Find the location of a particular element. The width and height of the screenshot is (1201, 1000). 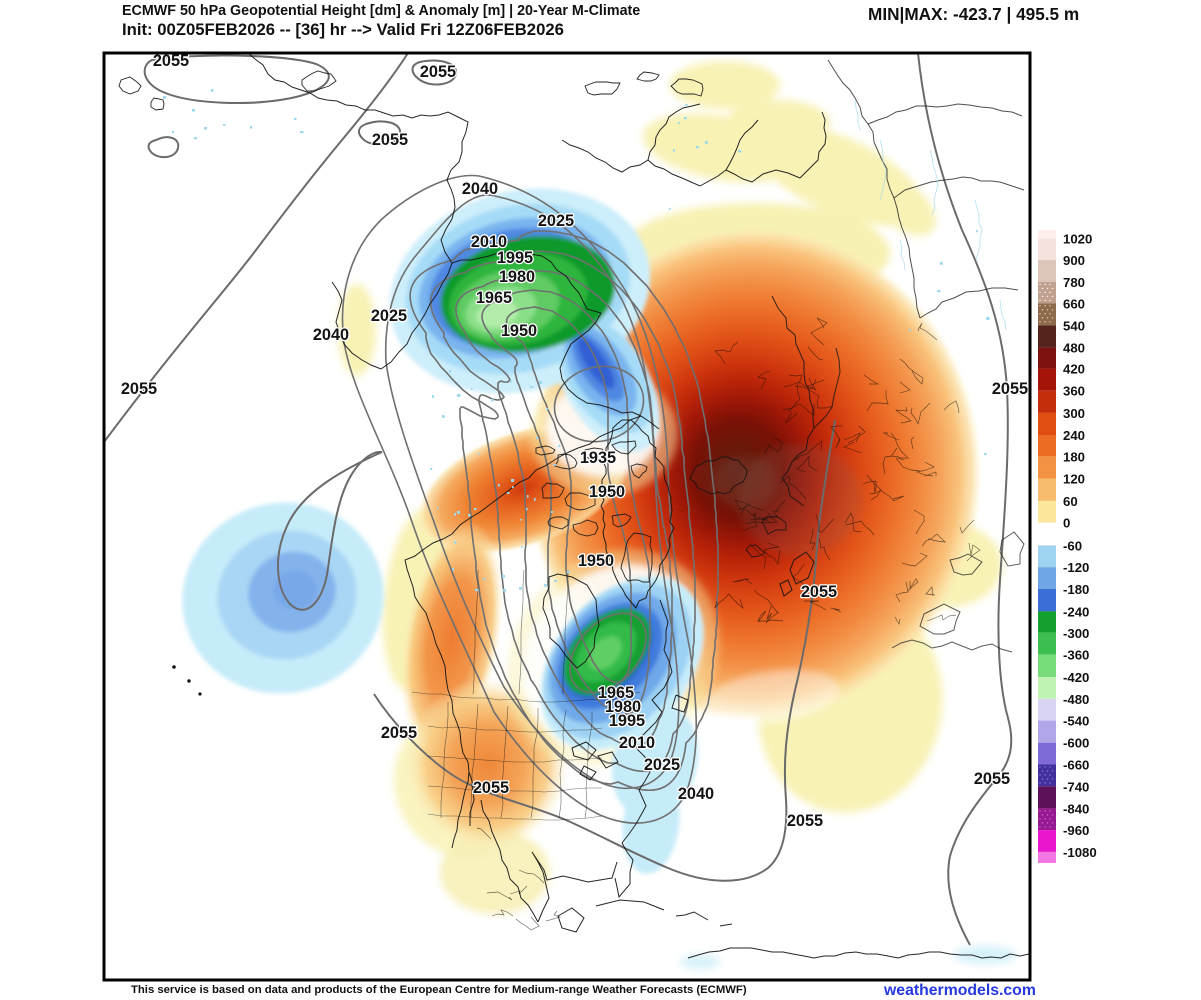

svg-text: -180 is located at coordinates (1076, 589).